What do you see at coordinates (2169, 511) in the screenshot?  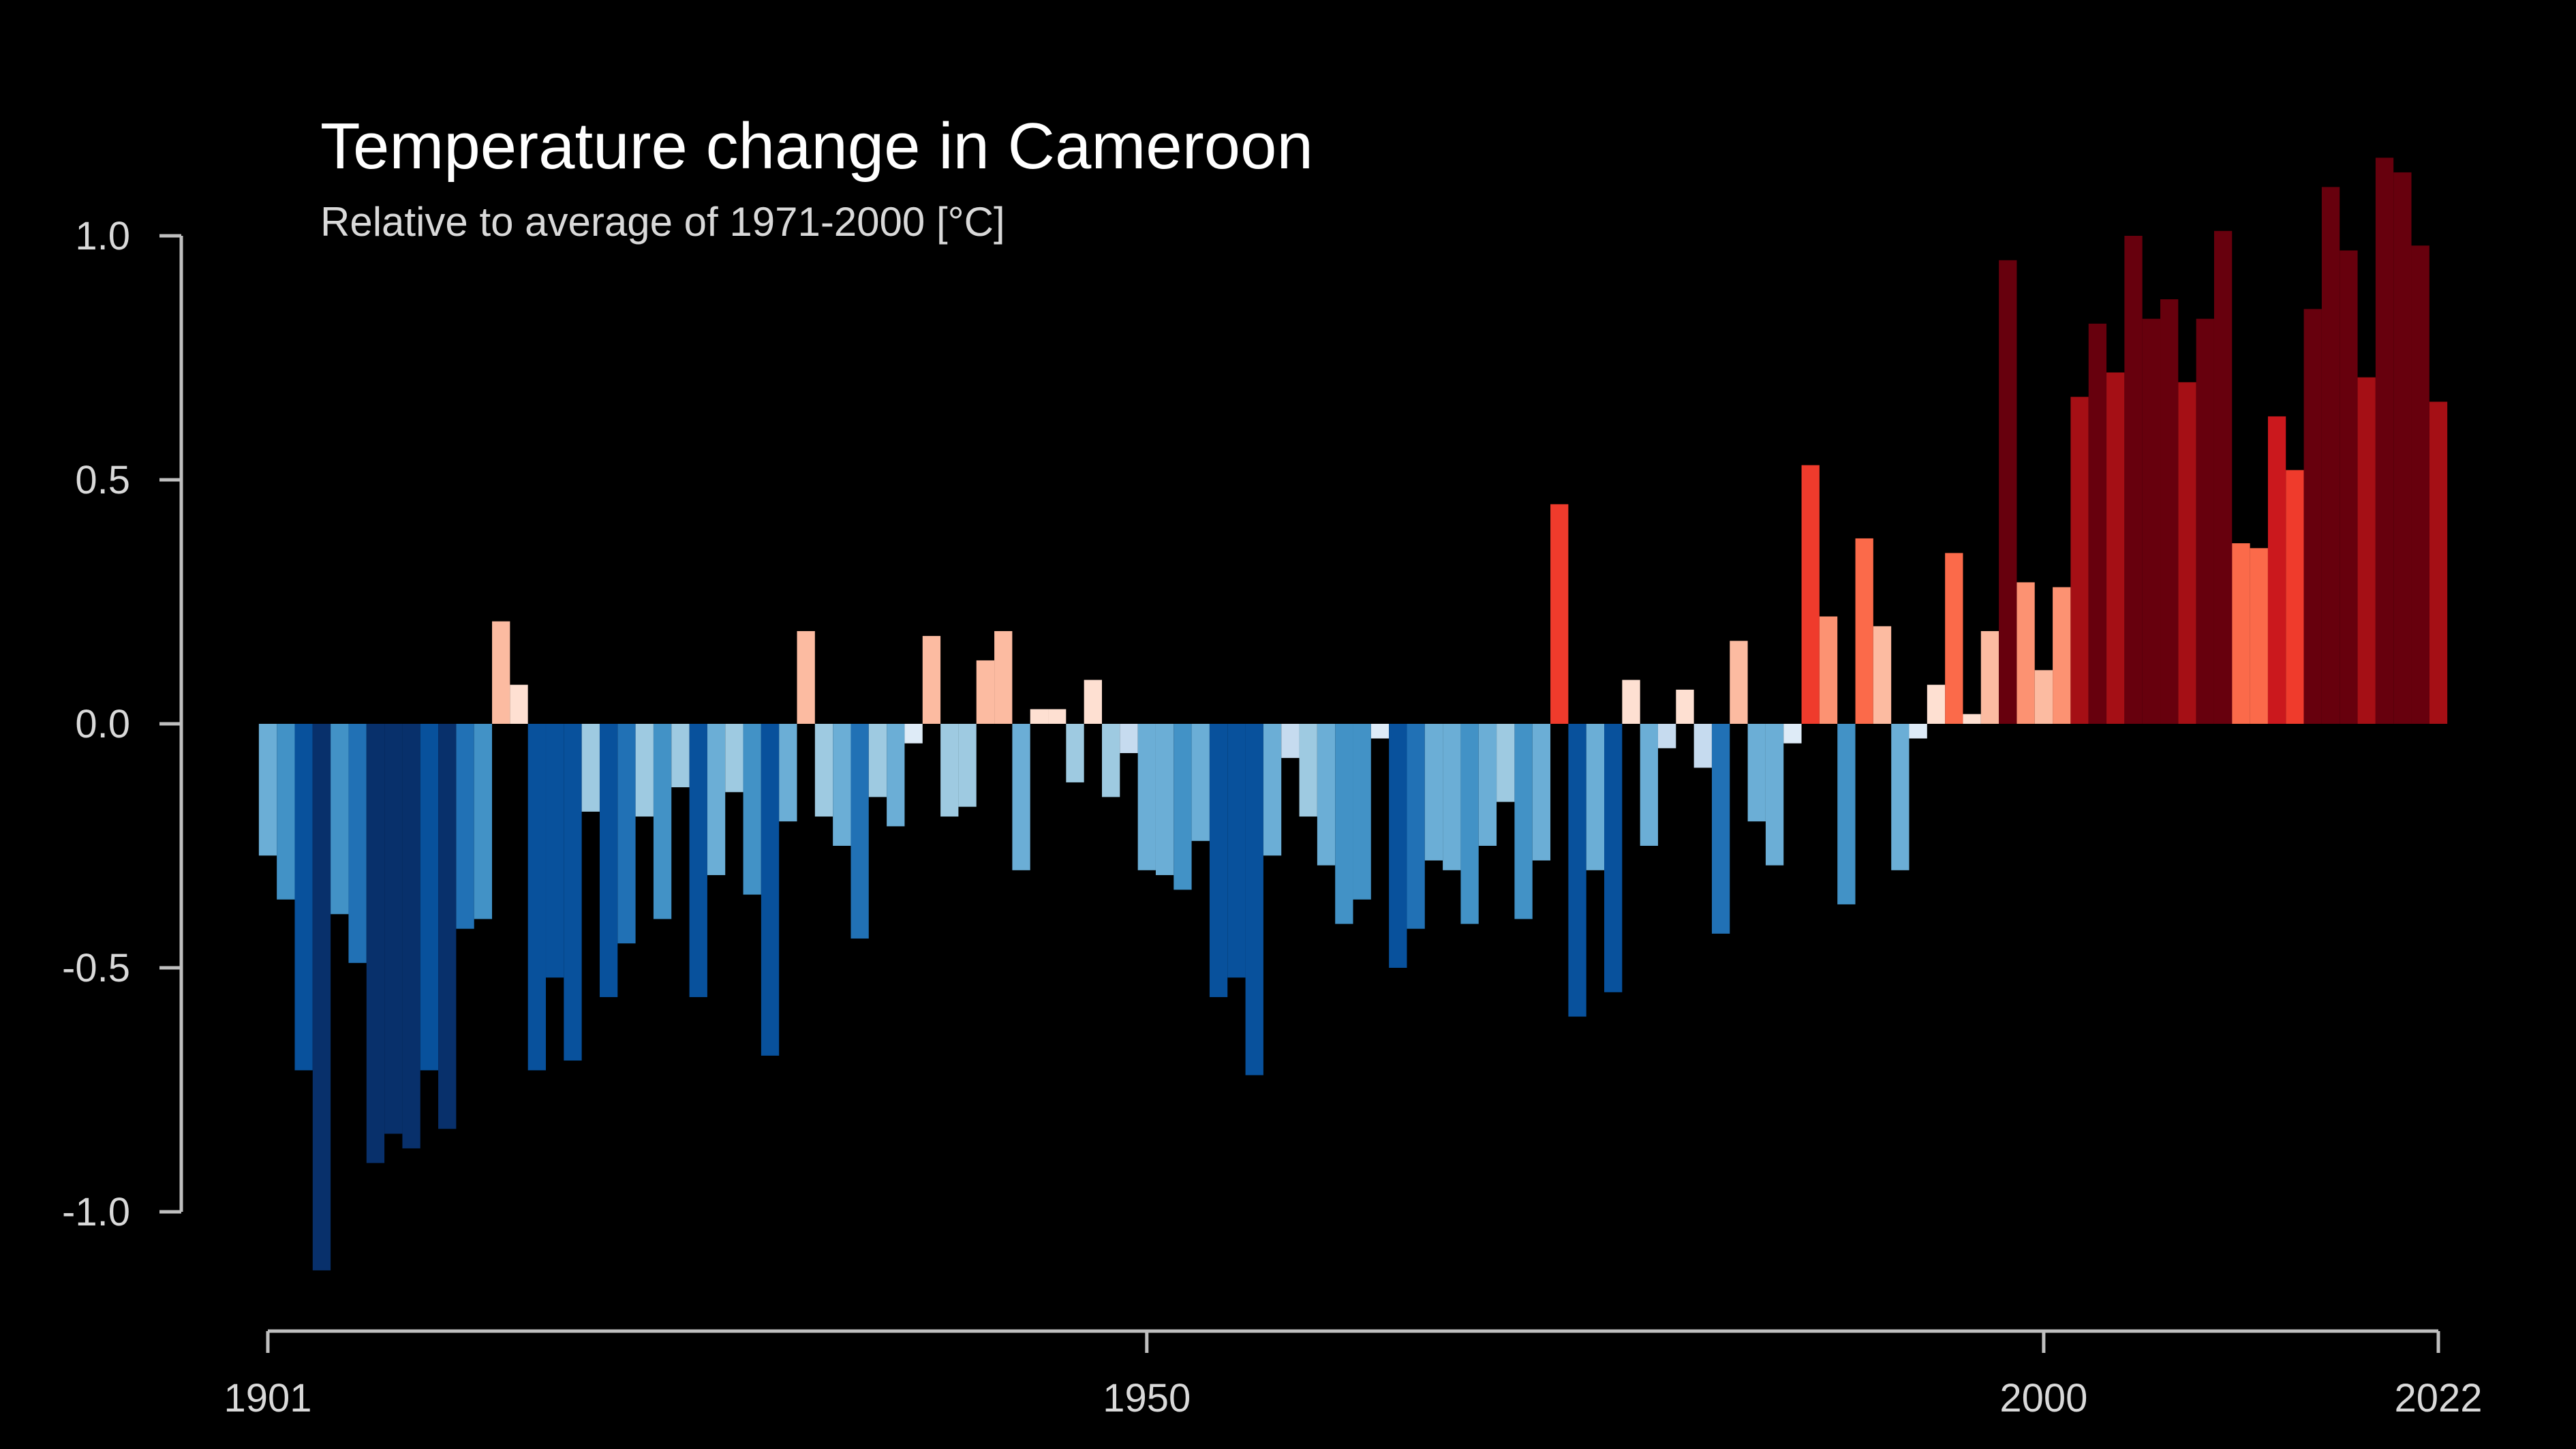 I see `bar-2007` at bounding box center [2169, 511].